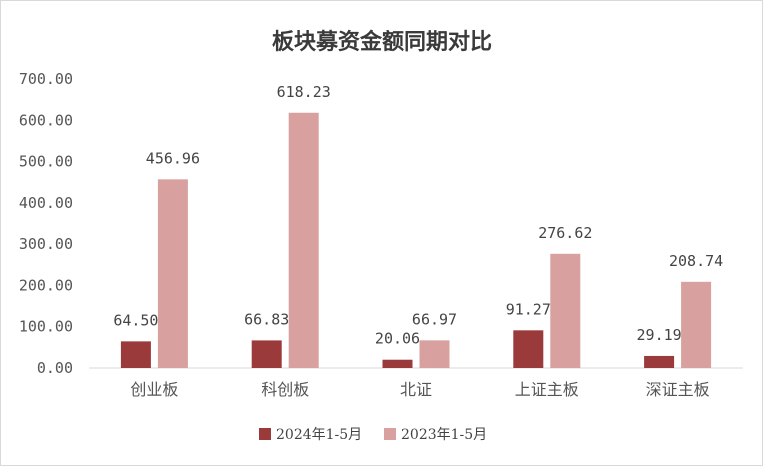  I want to click on y-tick-label: 400.00, so click(46, 203).